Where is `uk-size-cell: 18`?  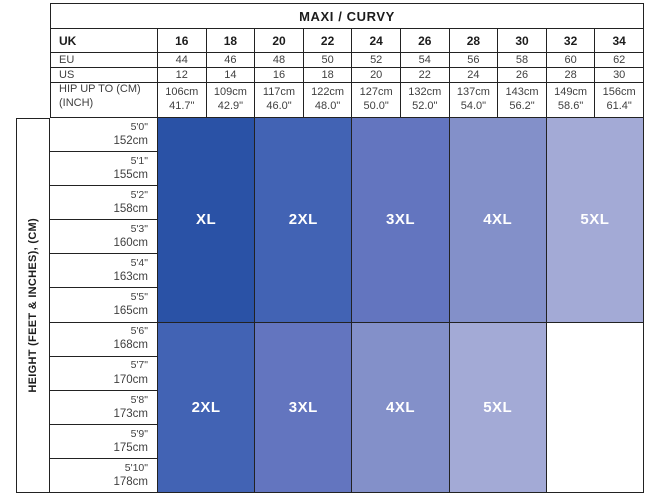 uk-size-cell: 18 is located at coordinates (231, 41).